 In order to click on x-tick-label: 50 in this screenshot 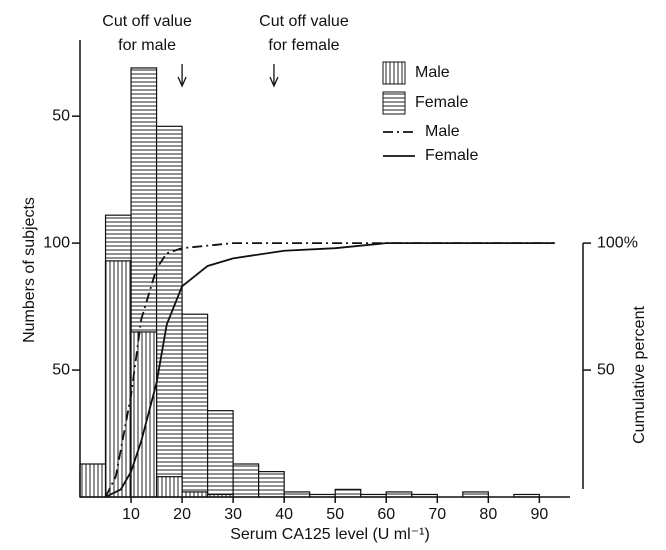, I will do `click(335, 514)`.